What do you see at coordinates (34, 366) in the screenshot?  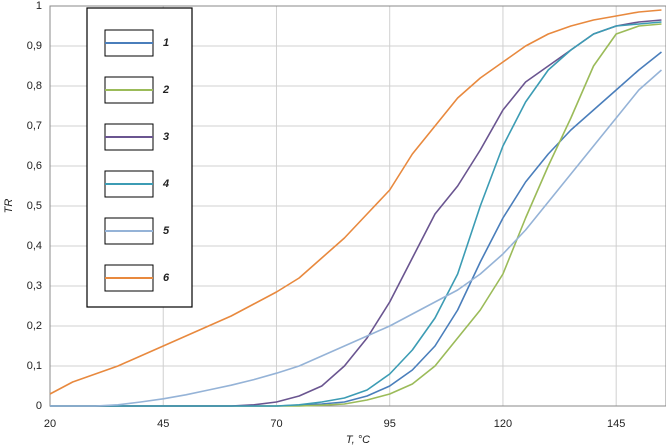 I see `y-tick-label: 0,1` at bounding box center [34, 366].